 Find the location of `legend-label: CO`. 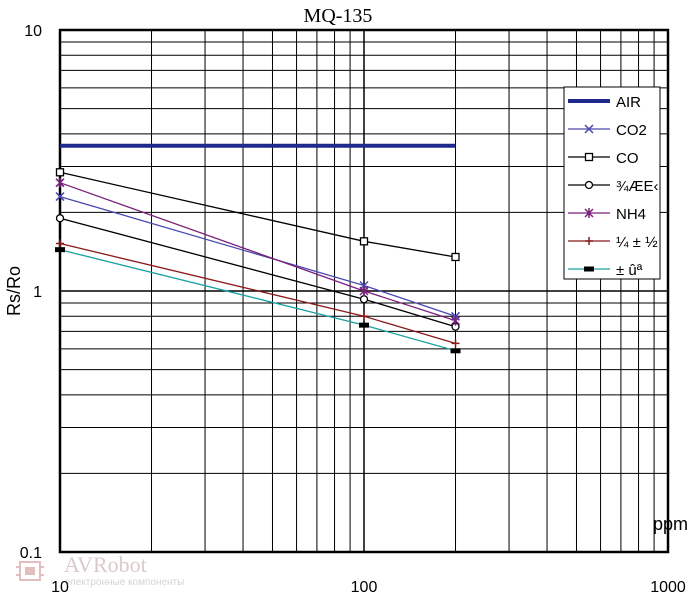

legend-label: CO is located at coordinates (627, 158).